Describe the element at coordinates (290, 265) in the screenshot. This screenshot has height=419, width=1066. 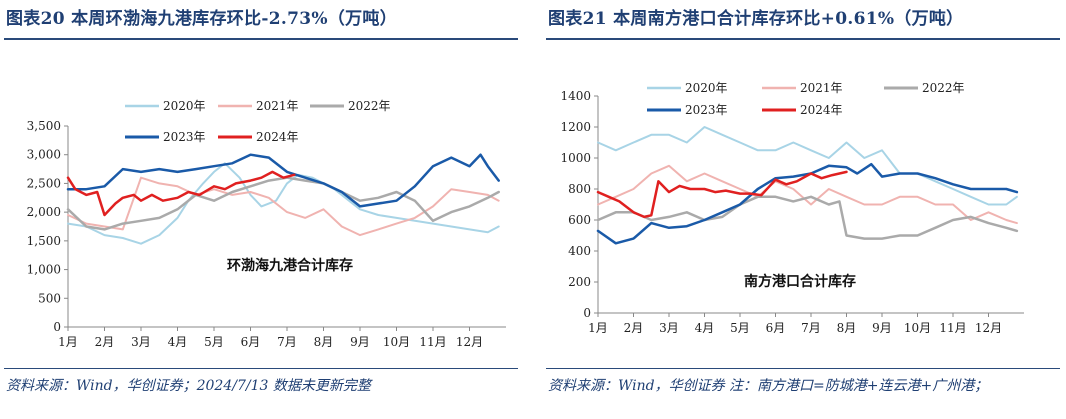
I see `chart-inplot-title: 环渤海九港合计库存` at that location.